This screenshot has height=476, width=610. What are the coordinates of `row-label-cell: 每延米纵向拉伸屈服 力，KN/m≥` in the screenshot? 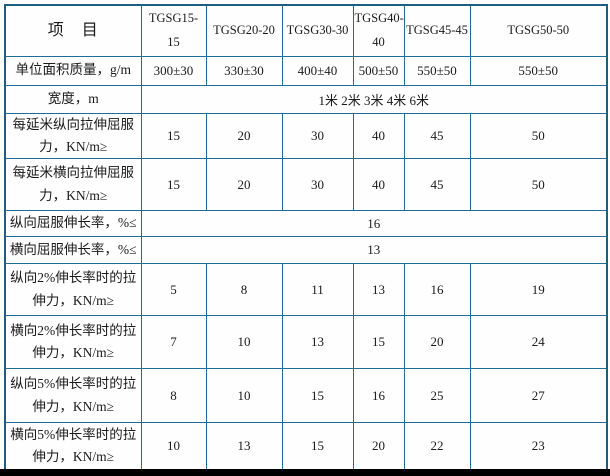 It's located at (73, 136).